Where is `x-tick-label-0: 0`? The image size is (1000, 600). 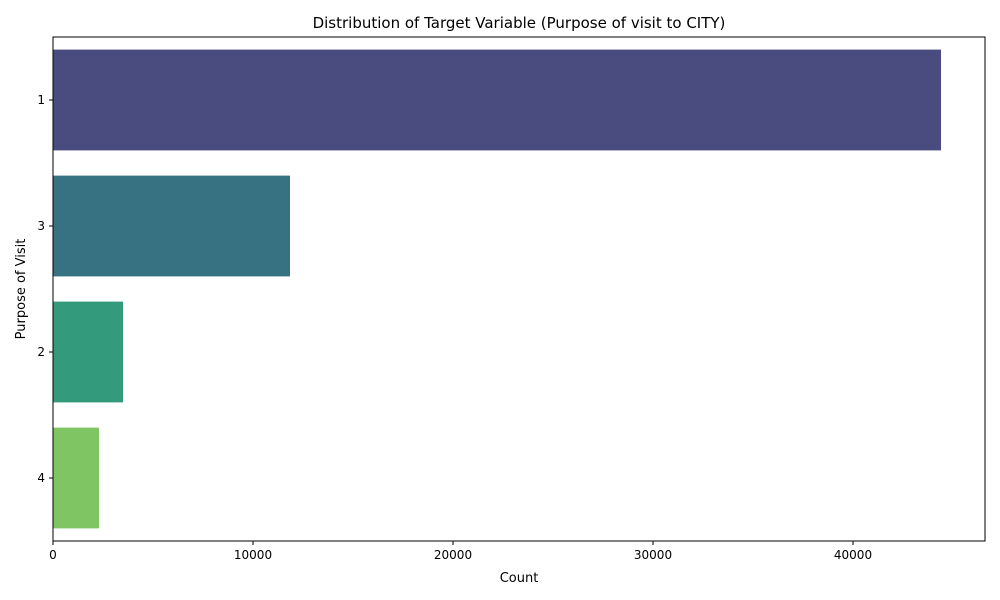
x-tick-label-0: 0 is located at coordinates (53, 555).